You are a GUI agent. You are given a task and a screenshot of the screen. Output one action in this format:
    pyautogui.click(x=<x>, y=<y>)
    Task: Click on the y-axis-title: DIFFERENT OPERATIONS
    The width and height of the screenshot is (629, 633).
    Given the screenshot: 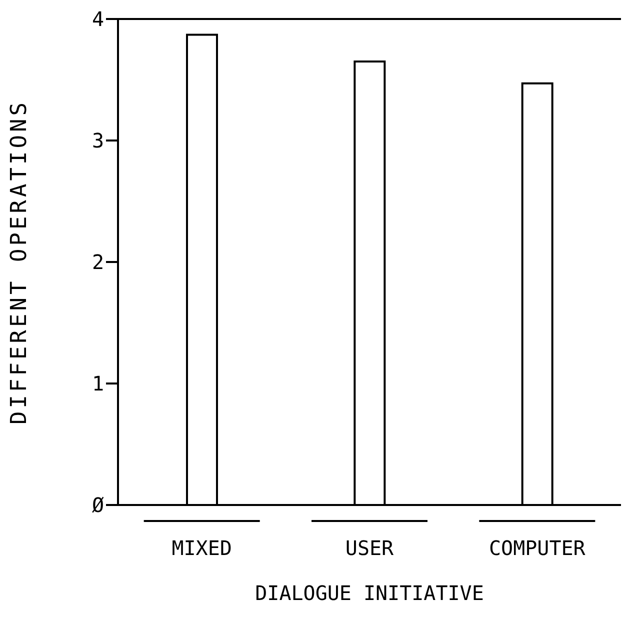 What is the action you would take?
    pyautogui.click(x=19, y=262)
    